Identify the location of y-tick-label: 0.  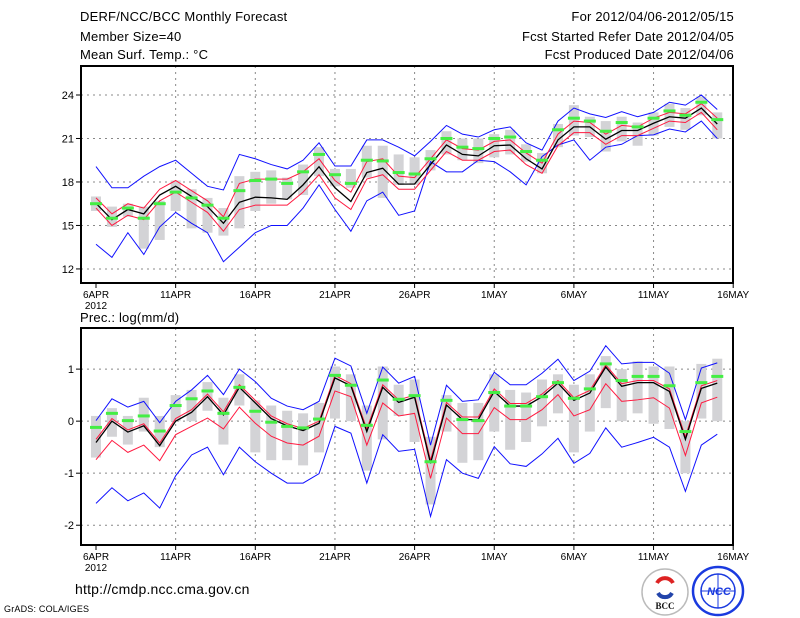
(71, 422).